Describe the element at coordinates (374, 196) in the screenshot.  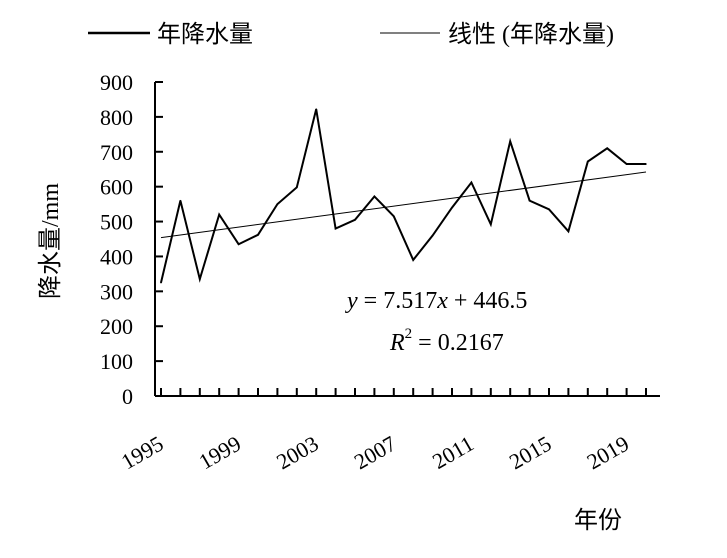
I see `data-point-2006` at that location.